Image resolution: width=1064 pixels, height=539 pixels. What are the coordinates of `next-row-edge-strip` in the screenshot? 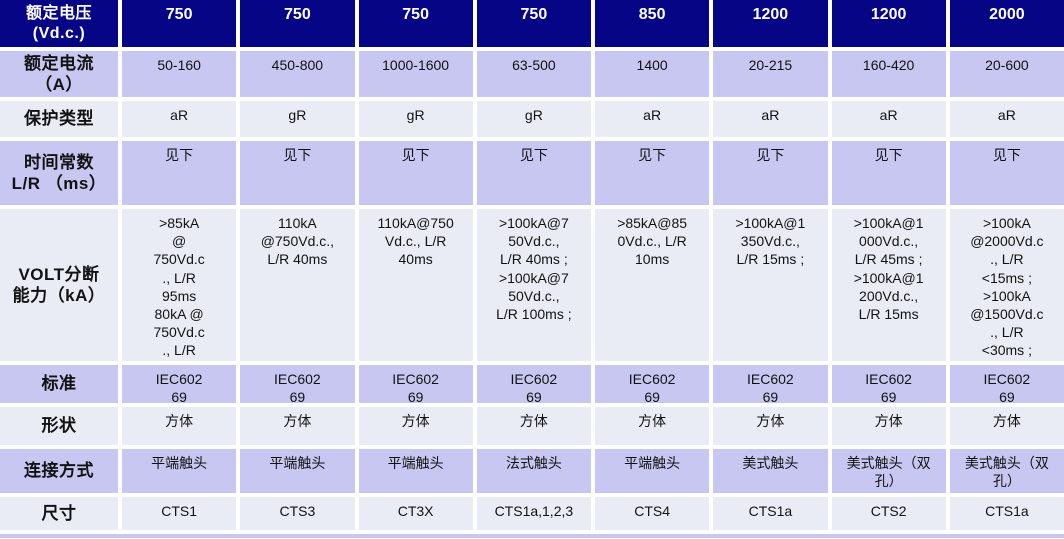 It's located at (532, 536).